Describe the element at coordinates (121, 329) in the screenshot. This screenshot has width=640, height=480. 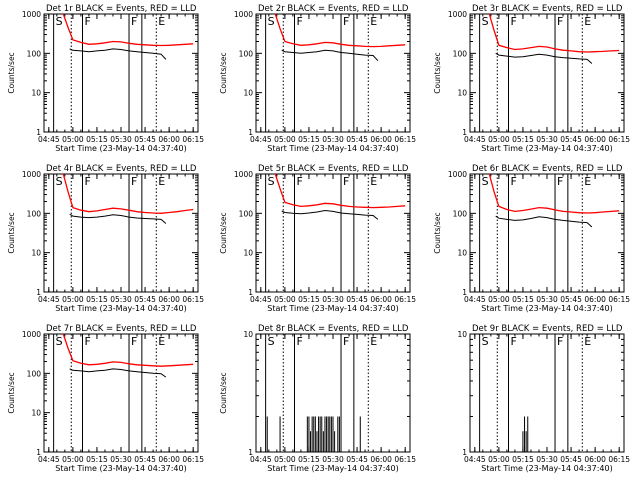
I see `chart-title: Det 7r BLACK = Events, RED = LLD` at that location.